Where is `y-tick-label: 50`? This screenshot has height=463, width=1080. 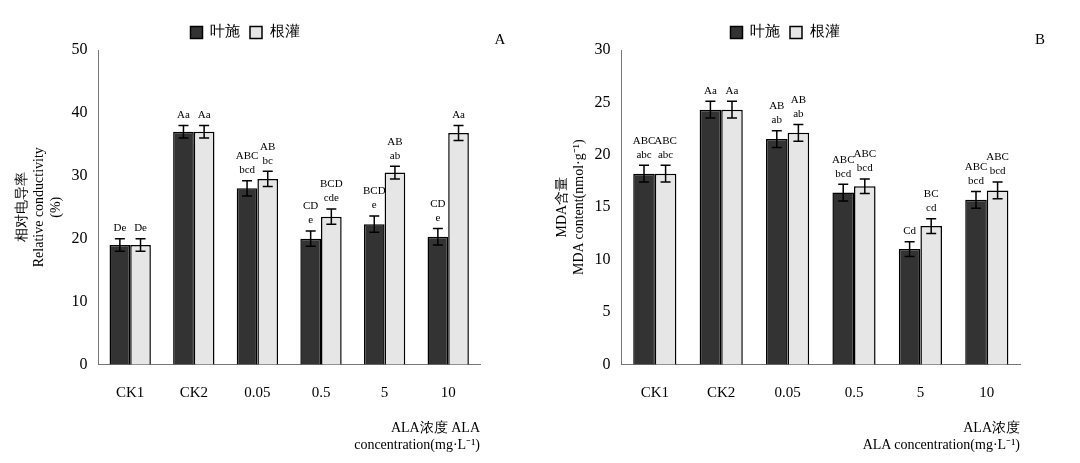
y-tick-label: 50 is located at coordinates (79, 49).